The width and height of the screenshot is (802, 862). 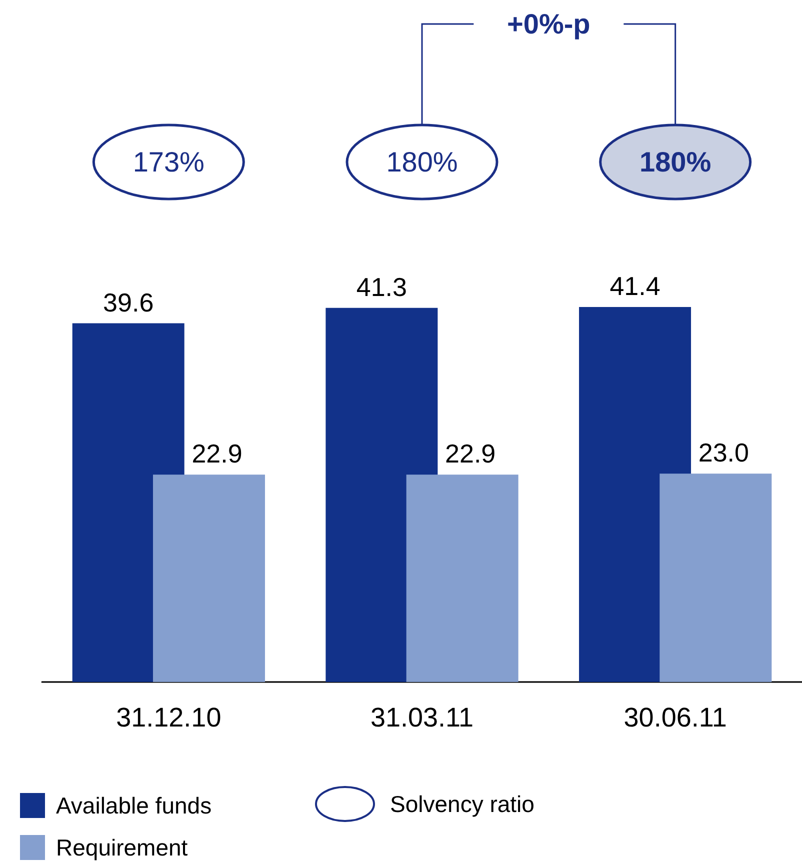 What do you see at coordinates (422, 717) in the screenshot?
I see `x-tick-label: 31.03.11` at bounding box center [422, 717].